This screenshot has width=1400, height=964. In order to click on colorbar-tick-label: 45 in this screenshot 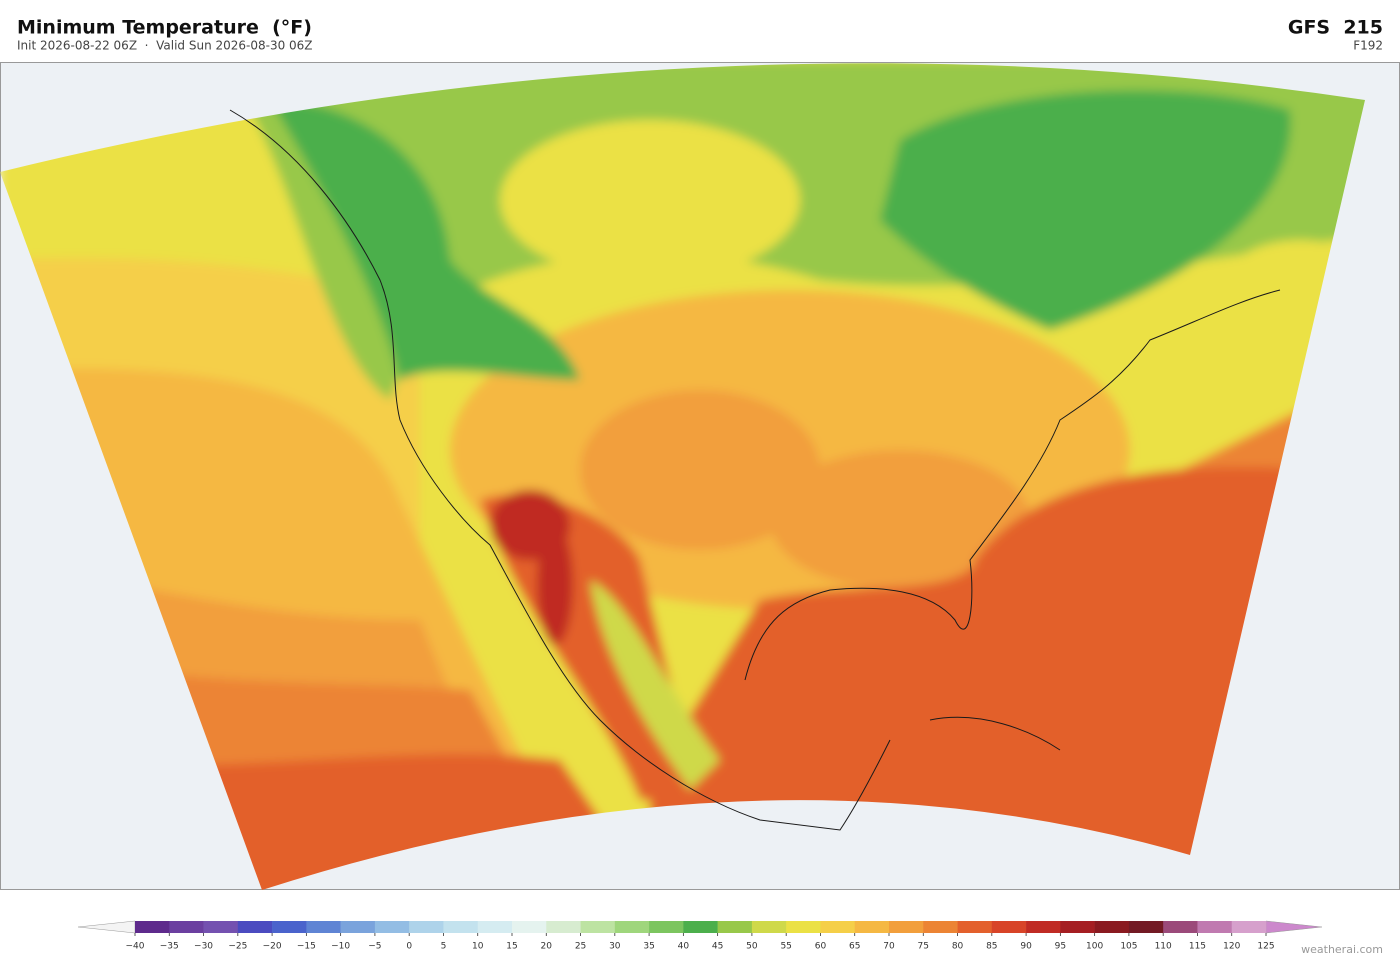, I will do `click(717, 947)`.